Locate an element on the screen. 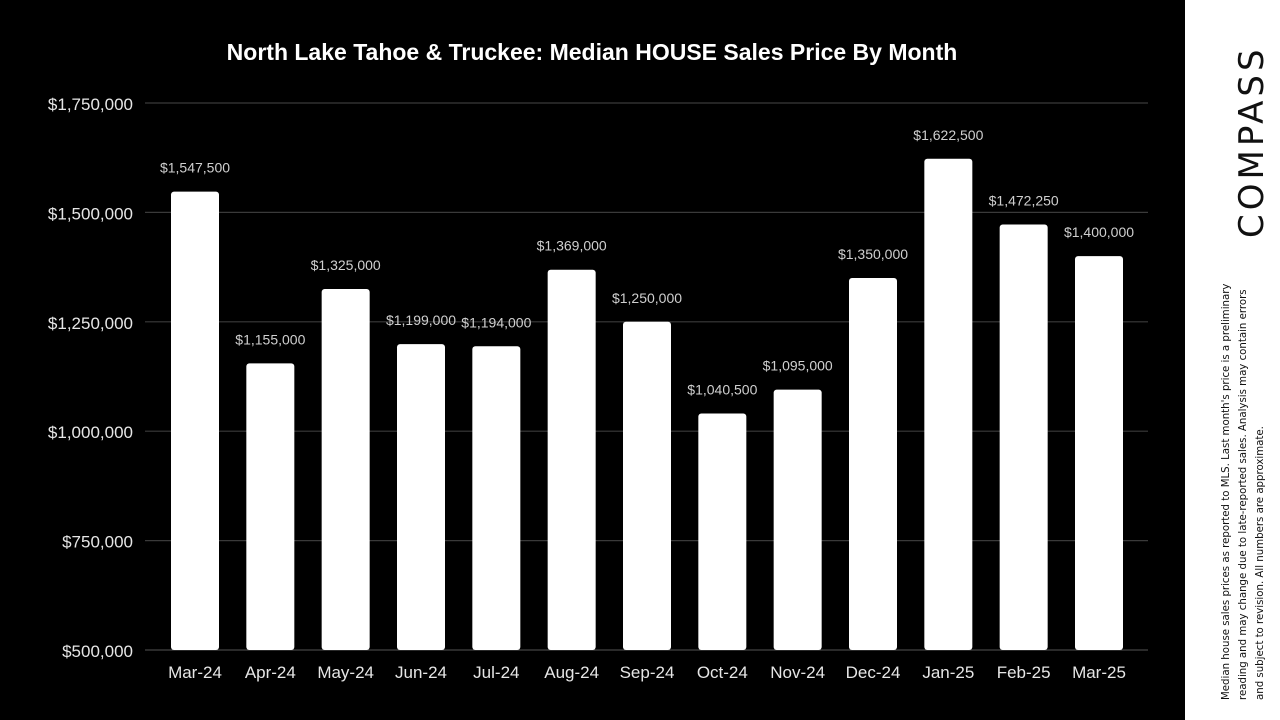 The image size is (1280, 720). data-label: $1,350,000 is located at coordinates (873, 254).